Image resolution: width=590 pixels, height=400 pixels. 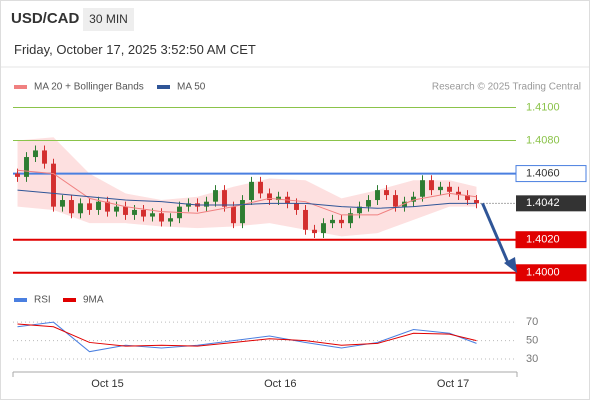 What do you see at coordinates (107, 384) in the screenshot?
I see `x-tick-label: Oct 15` at bounding box center [107, 384].